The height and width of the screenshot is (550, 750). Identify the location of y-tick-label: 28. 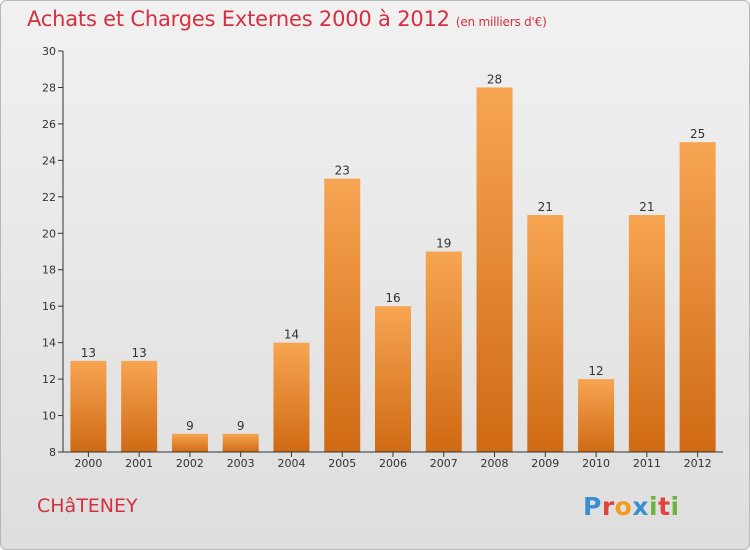
(49, 87).